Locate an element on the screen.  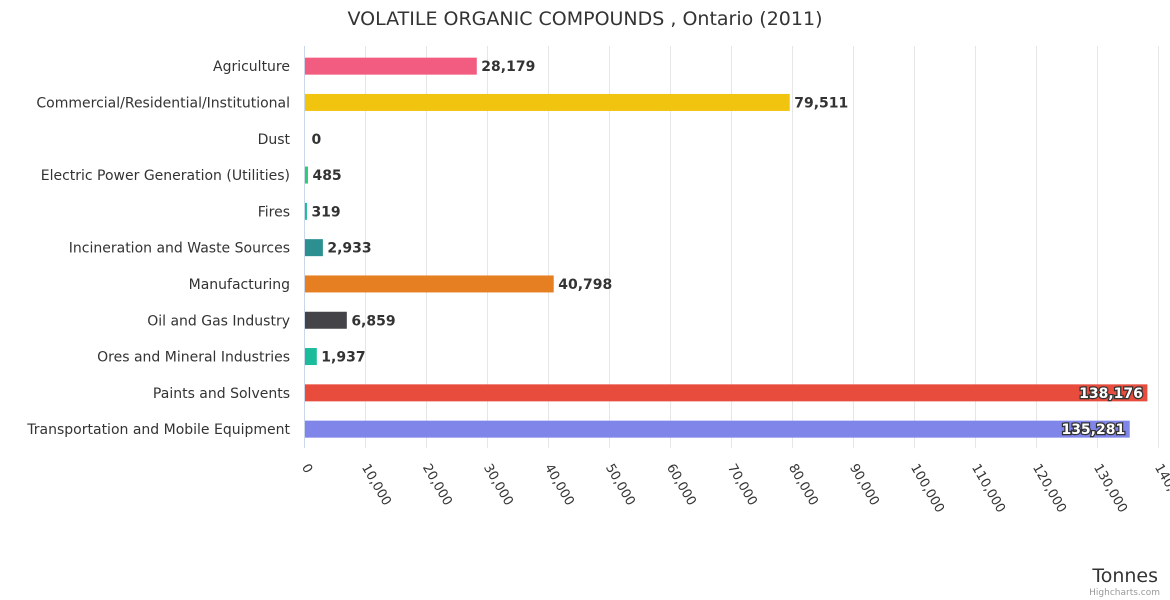
data-label: 135,281 is located at coordinates (1093, 430).